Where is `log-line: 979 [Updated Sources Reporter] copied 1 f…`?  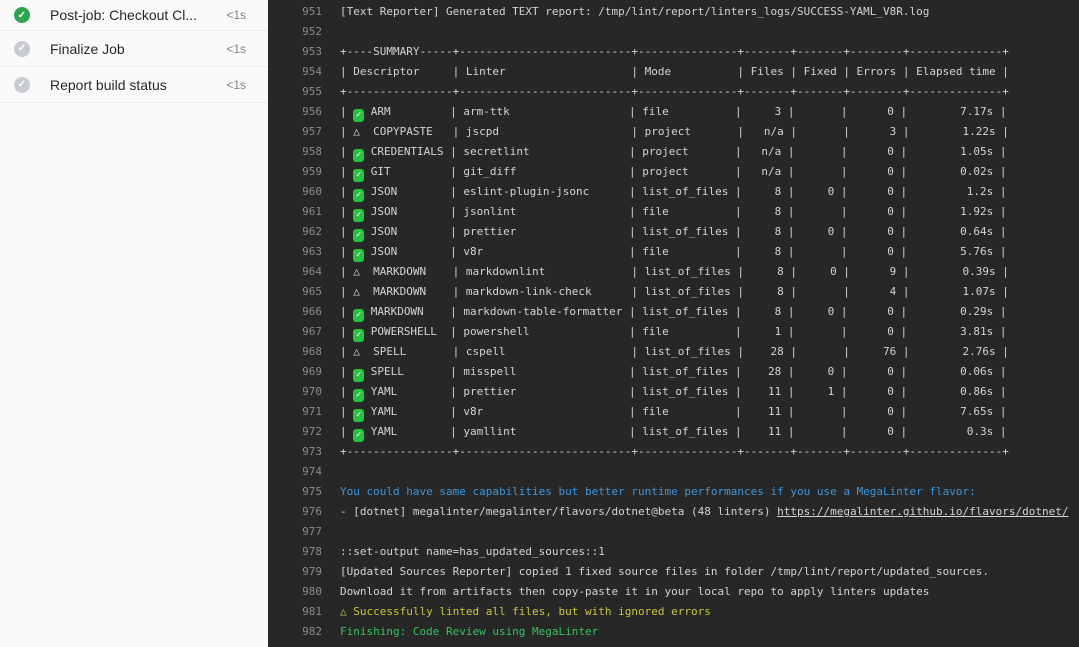 log-line: 979 [Updated Sources Reporter] copied 1 f… is located at coordinates (673, 572).